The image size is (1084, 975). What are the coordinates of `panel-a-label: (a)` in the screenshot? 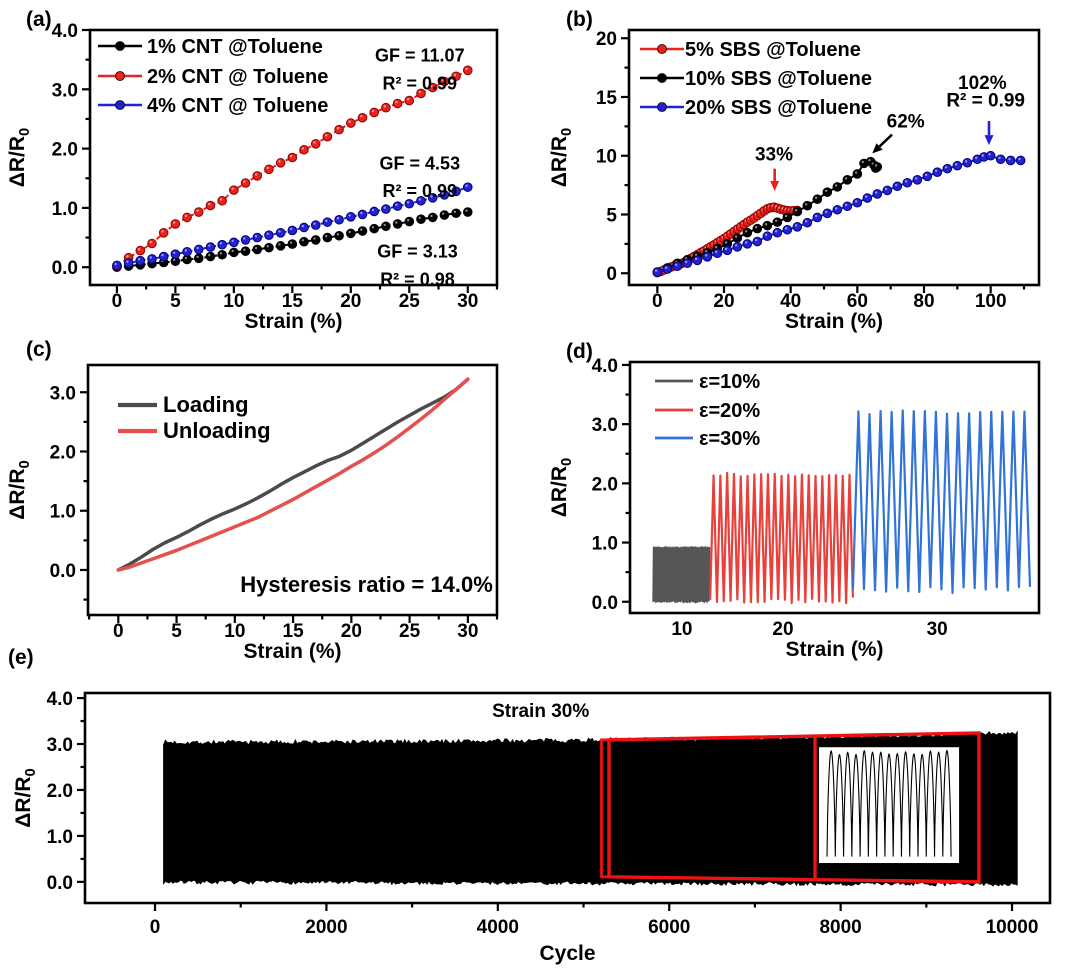 It's located at (39, 19).